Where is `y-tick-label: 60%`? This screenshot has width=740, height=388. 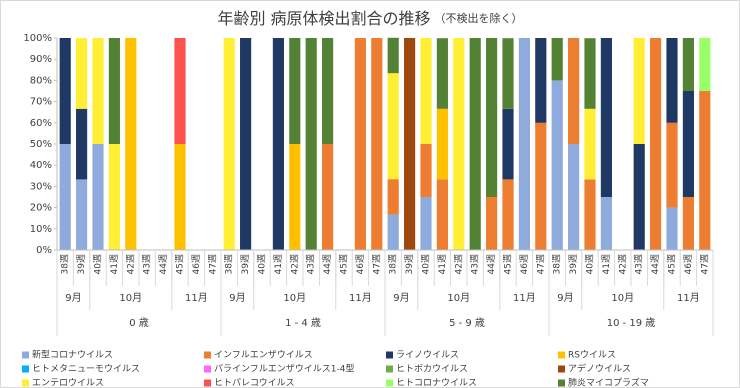 y-tick-label: 60% is located at coordinates (41, 123).